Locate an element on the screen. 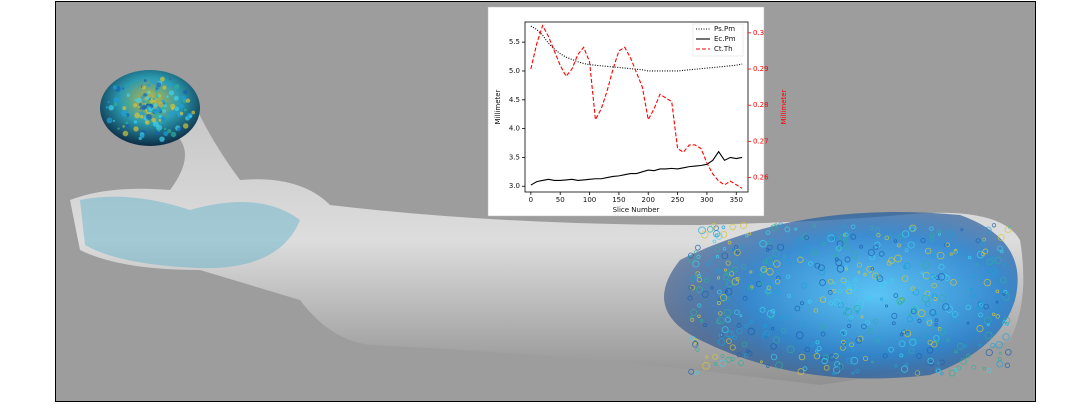 This screenshot has height=408, width=1090. x-tick-label: 50 is located at coordinates (560, 200).